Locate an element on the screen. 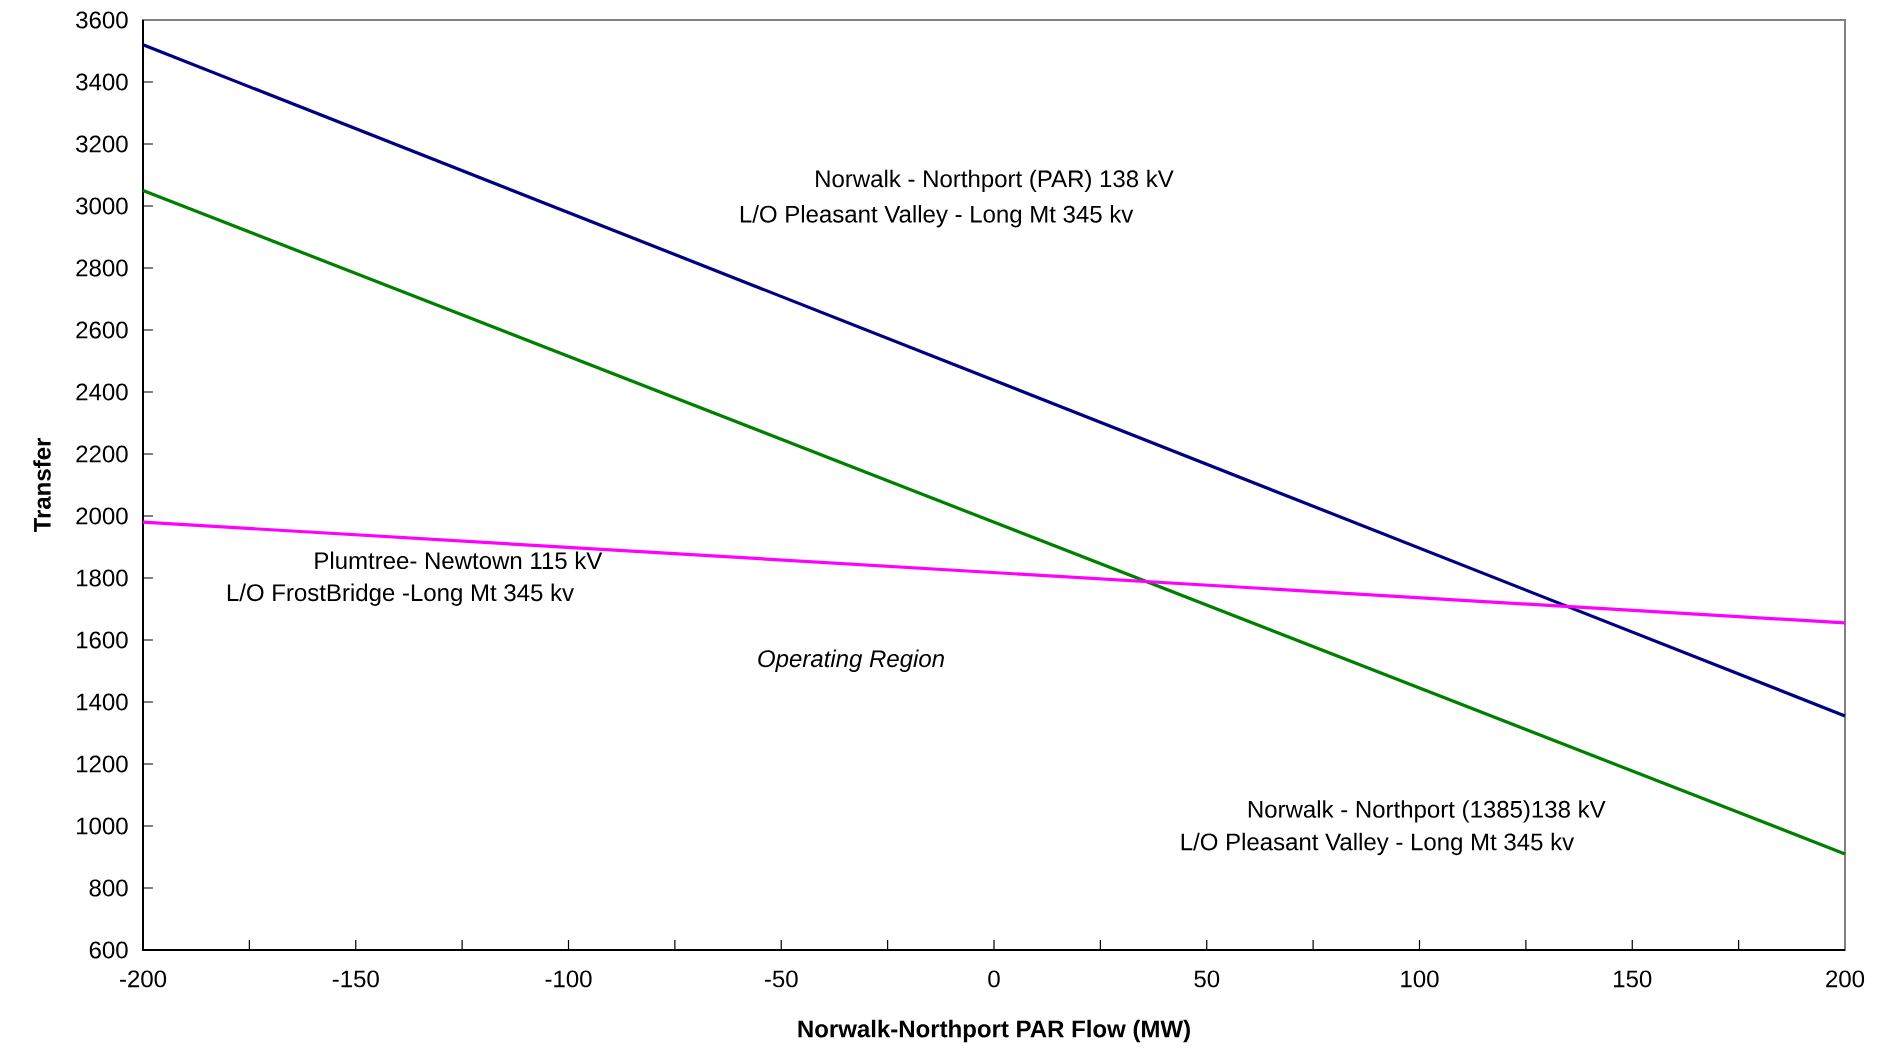 This screenshot has height=1063, width=1892. y-tick-label: 600 is located at coordinates (108, 950).